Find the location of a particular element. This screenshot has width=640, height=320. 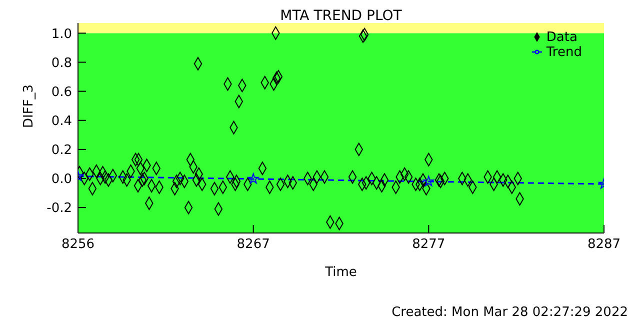

y-tick-label: 0.4 is located at coordinates (61, 121).